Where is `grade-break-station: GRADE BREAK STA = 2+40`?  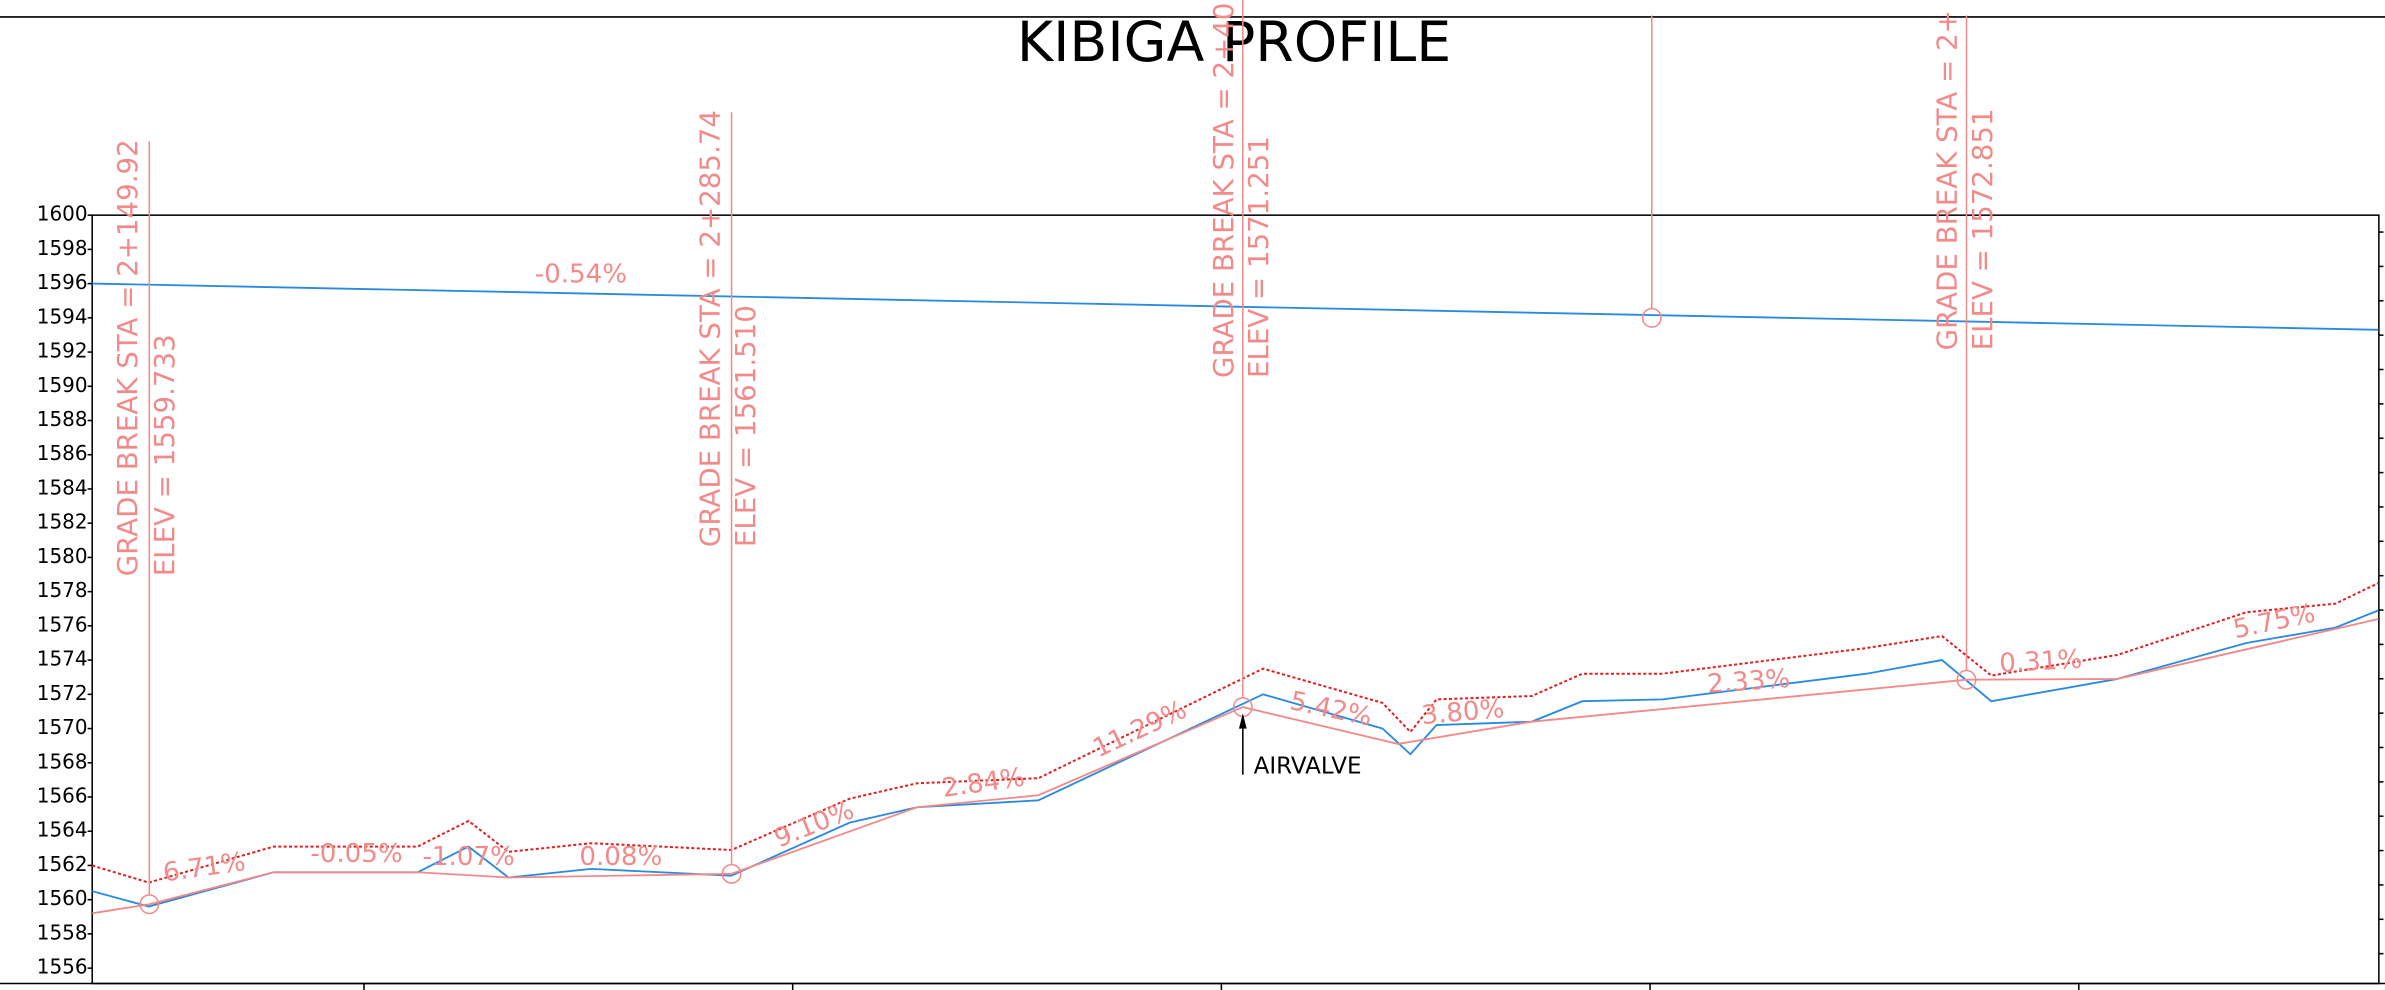
grade-break-station: GRADE BREAK STA = 2+40 is located at coordinates (1223, 190).